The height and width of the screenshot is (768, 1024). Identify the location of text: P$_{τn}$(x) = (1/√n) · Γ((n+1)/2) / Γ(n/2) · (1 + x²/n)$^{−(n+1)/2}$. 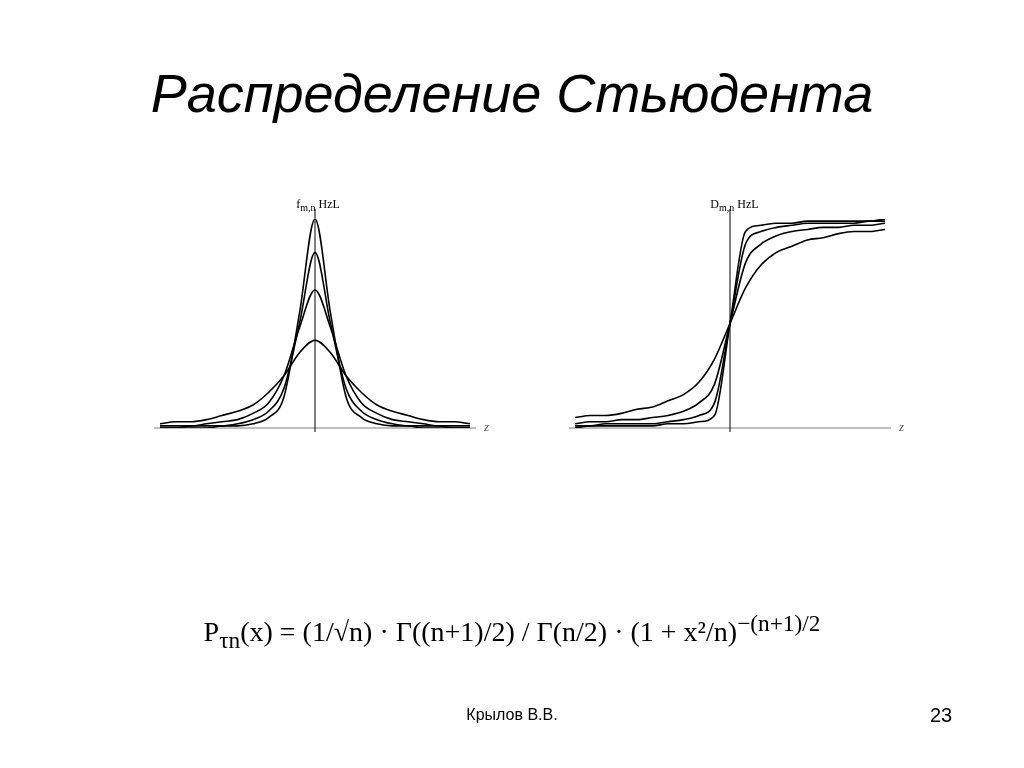
(512, 632).